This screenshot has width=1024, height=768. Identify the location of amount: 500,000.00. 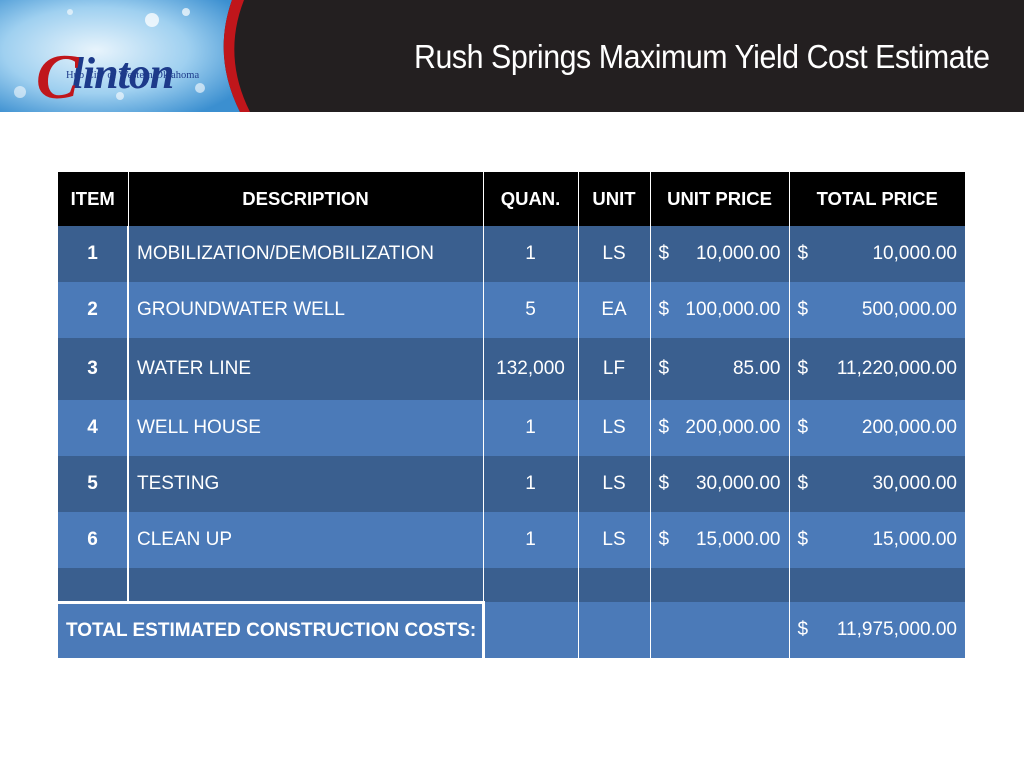
(909, 309).